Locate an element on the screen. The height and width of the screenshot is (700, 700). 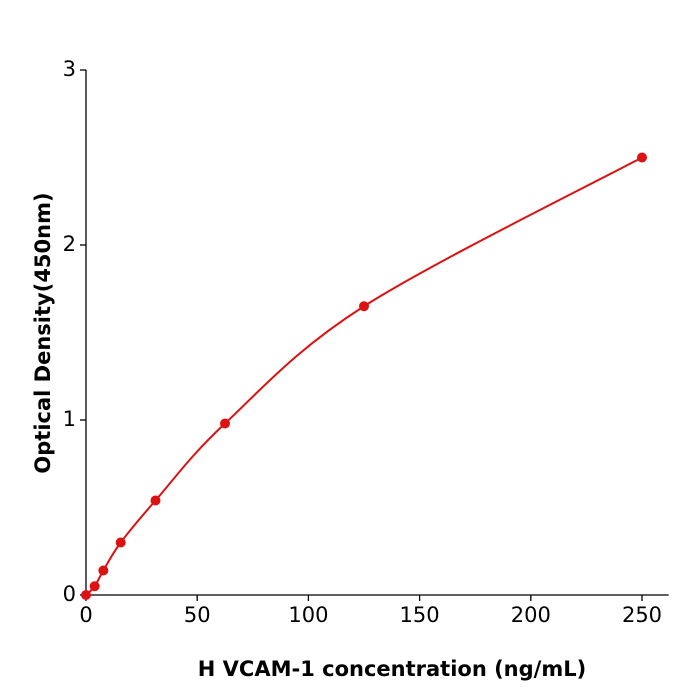
x-tick-label: 0 is located at coordinates (85, 615).